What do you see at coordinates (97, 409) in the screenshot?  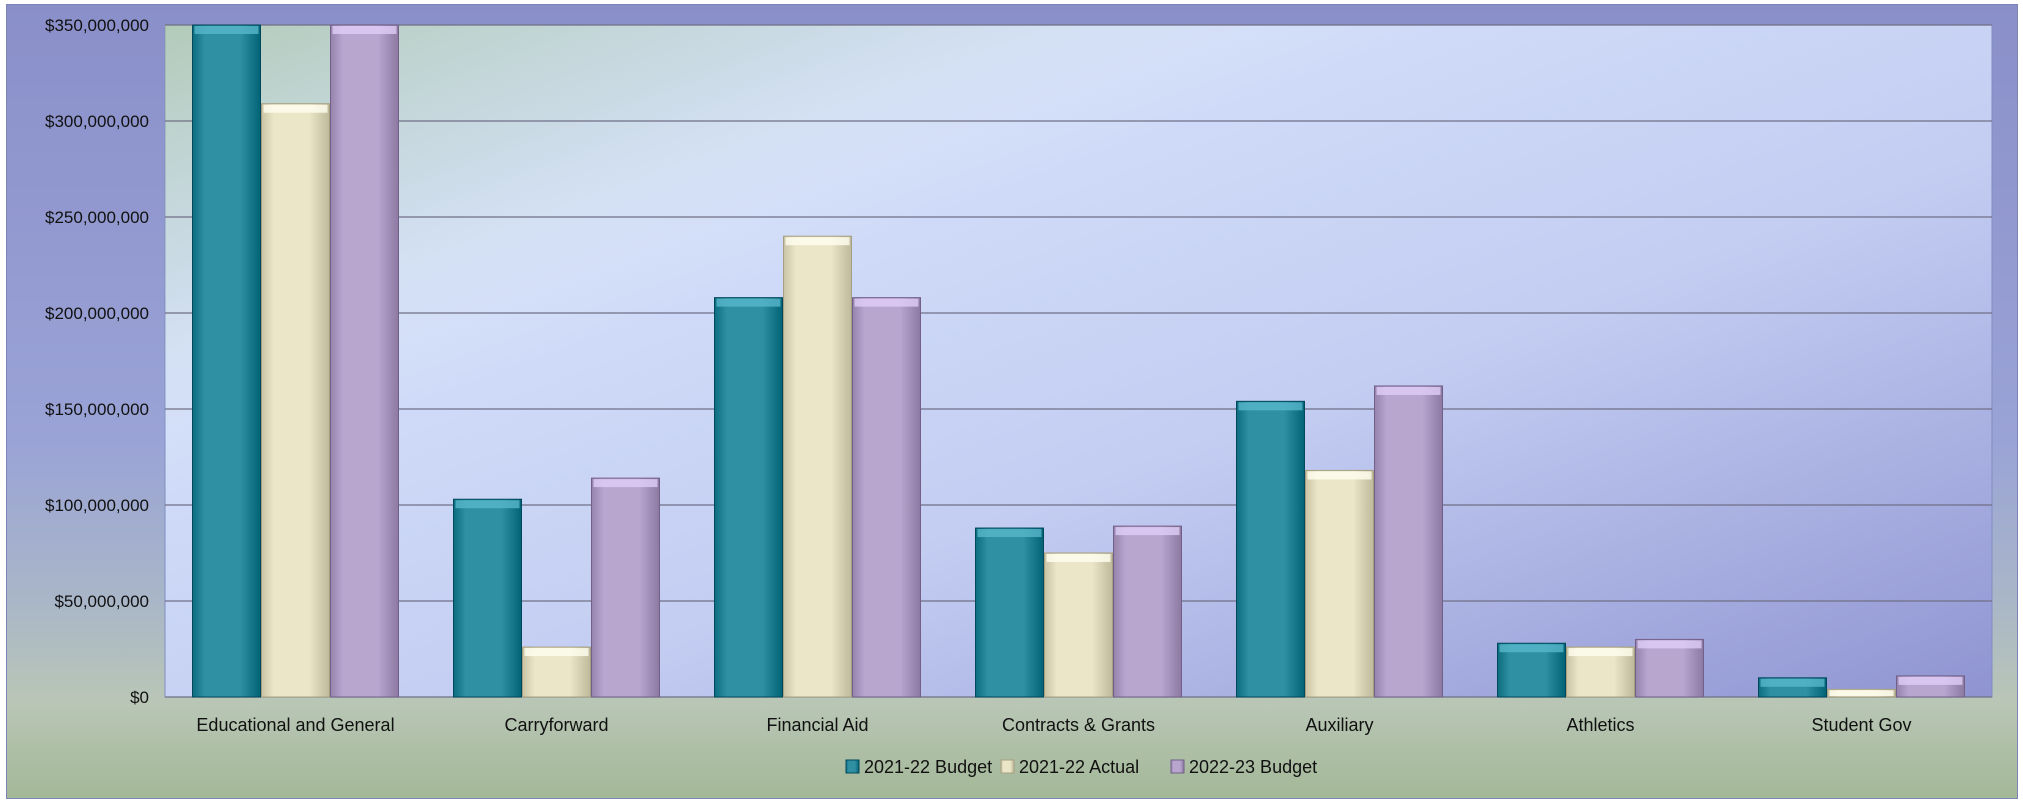 I see `y-tick-label: $150,000,000` at bounding box center [97, 409].